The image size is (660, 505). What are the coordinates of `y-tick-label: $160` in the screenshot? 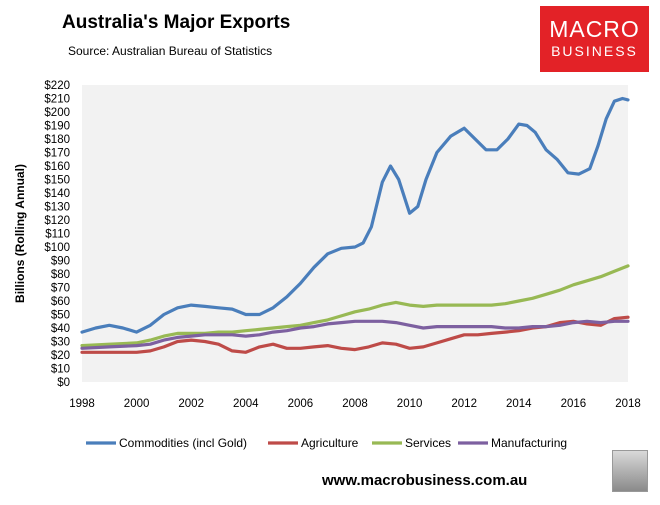 It's located at (57, 167).